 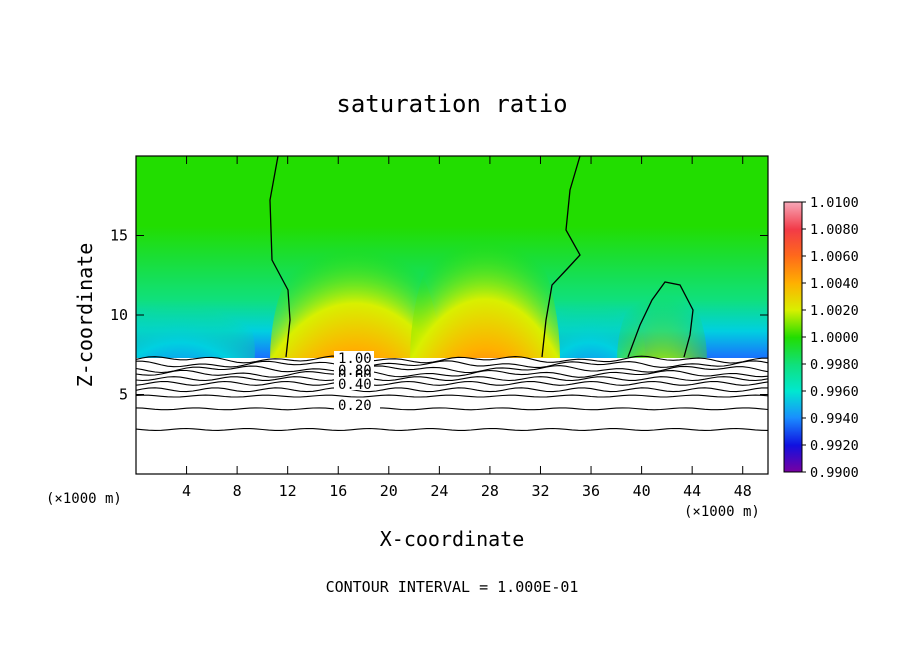 What do you see at coordinates (561, 257) in the screenshot?
I see `contour-saturation-right` at bounding box center [561, 257].